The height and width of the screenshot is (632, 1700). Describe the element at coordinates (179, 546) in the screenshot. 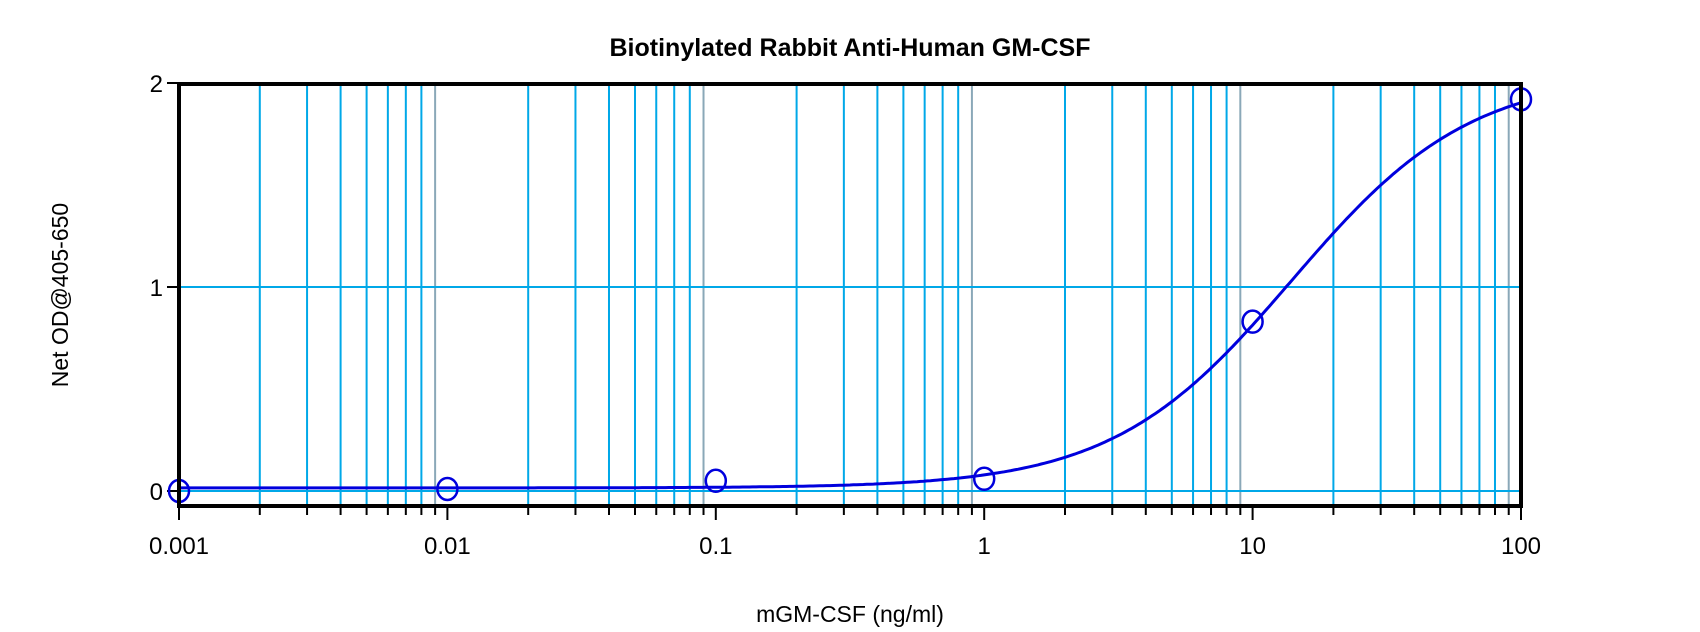

I see `x-tick-label: 0.001` at that location.